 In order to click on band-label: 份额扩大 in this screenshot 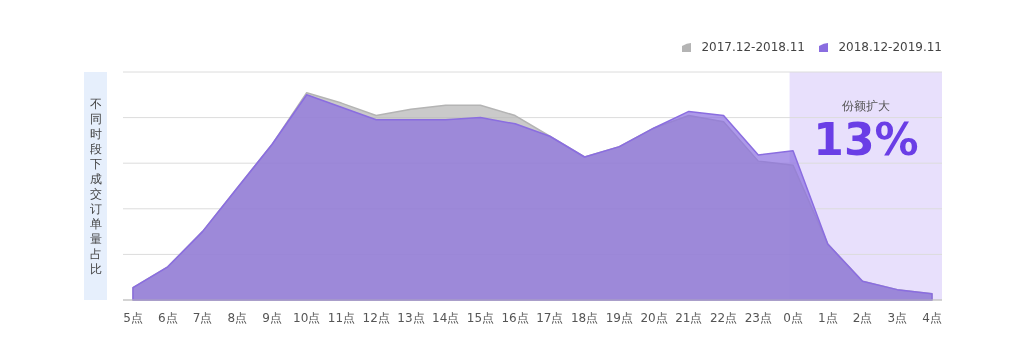, I will do `click(865, 106)`.